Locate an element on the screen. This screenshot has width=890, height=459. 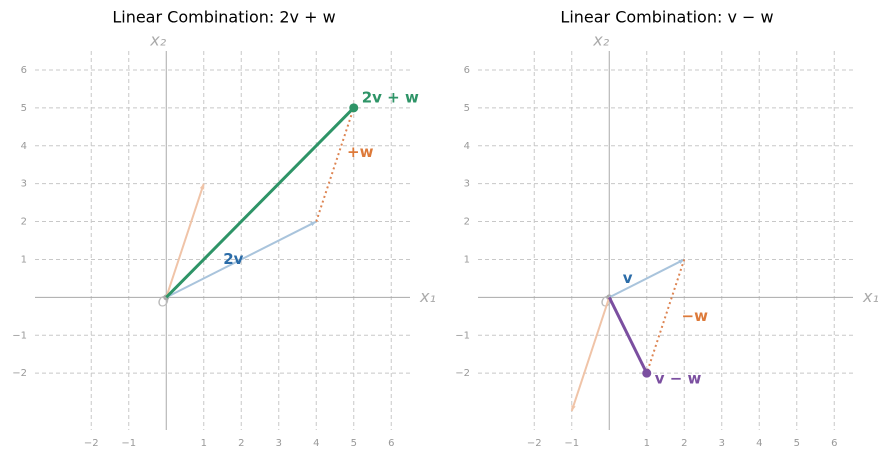
vector-label: 2v + w is located at coordinates (390, 97).